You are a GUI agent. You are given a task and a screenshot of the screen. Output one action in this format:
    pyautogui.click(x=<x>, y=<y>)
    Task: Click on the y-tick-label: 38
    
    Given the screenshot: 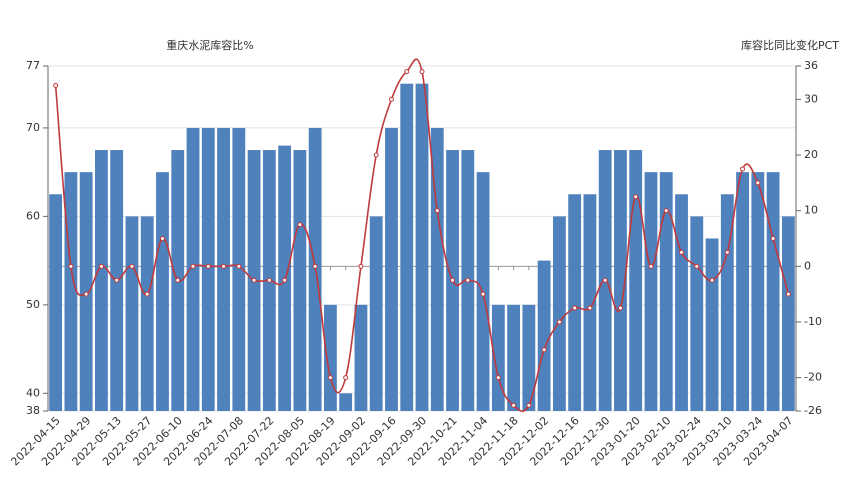 What is the action you would take?
    pyautogui.click(x=33, y=410)
    